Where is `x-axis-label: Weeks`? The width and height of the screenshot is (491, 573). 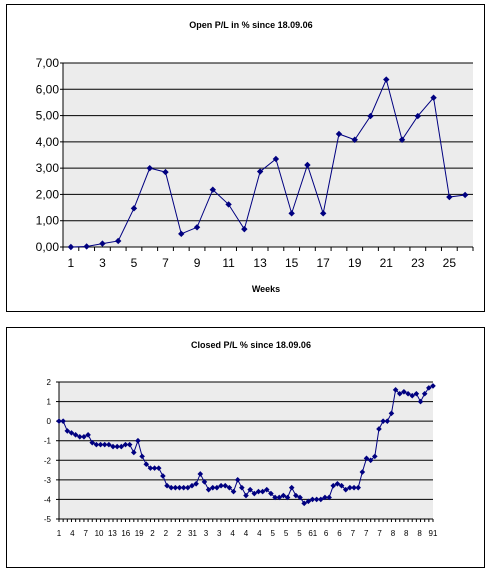
x-axis-label: Weeks is located at coordinates (266, 289).